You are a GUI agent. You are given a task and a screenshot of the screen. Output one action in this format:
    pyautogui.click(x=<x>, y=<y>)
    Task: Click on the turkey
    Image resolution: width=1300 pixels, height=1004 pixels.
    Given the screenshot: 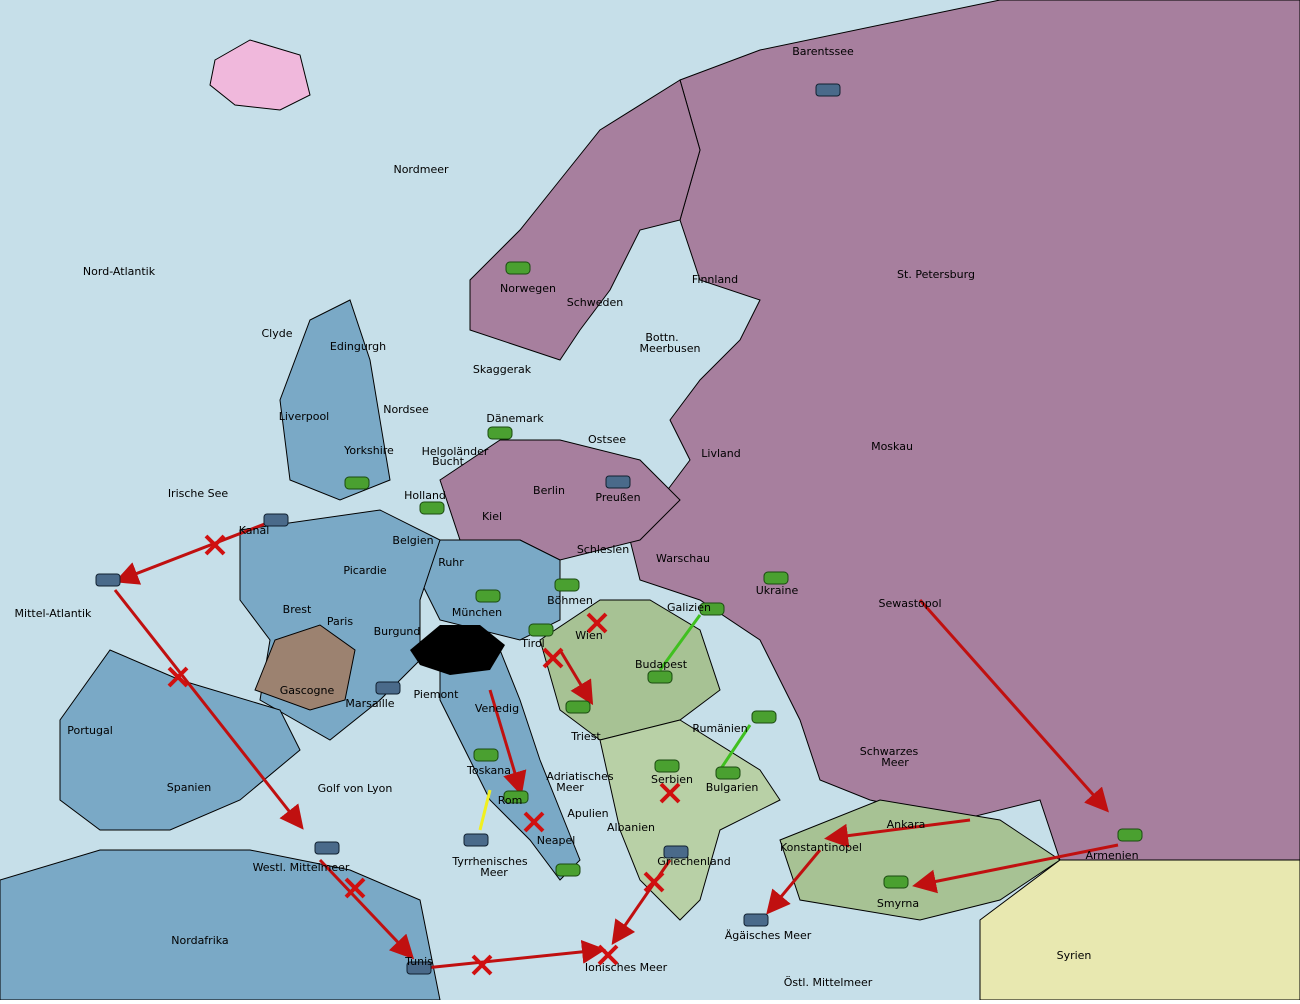 What is the action you would take?
    pyautogui.click(x=920, y=860)
    